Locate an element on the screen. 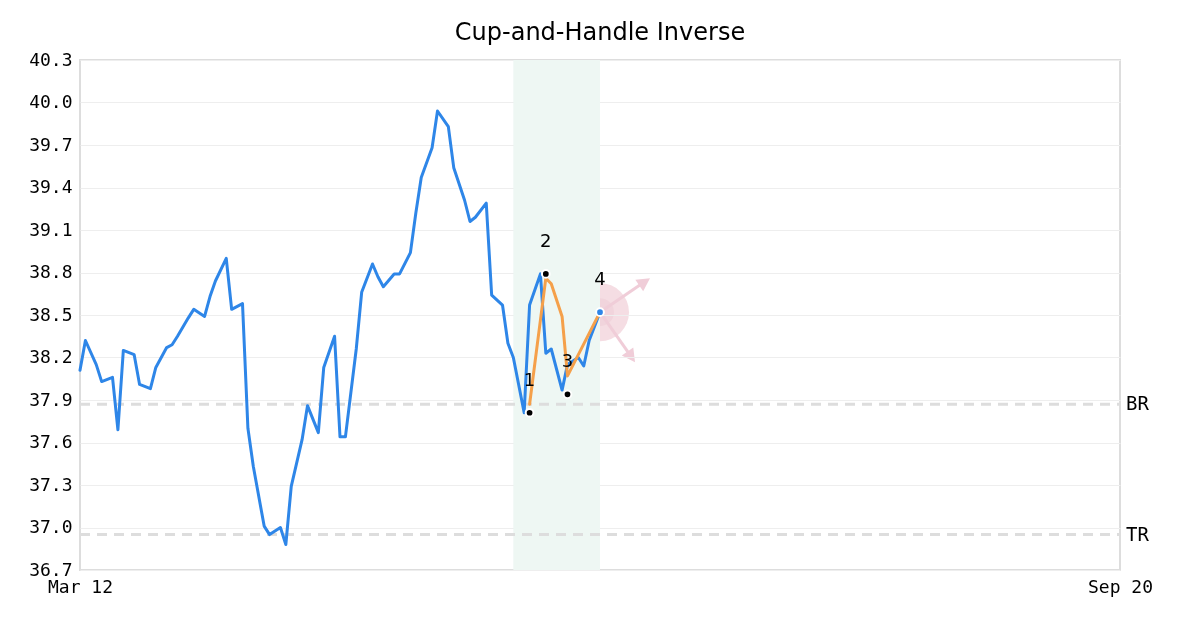 This screenshot has height=630, width=1200. y-tick-label: 37.0 is located at coordinates (51, 526).